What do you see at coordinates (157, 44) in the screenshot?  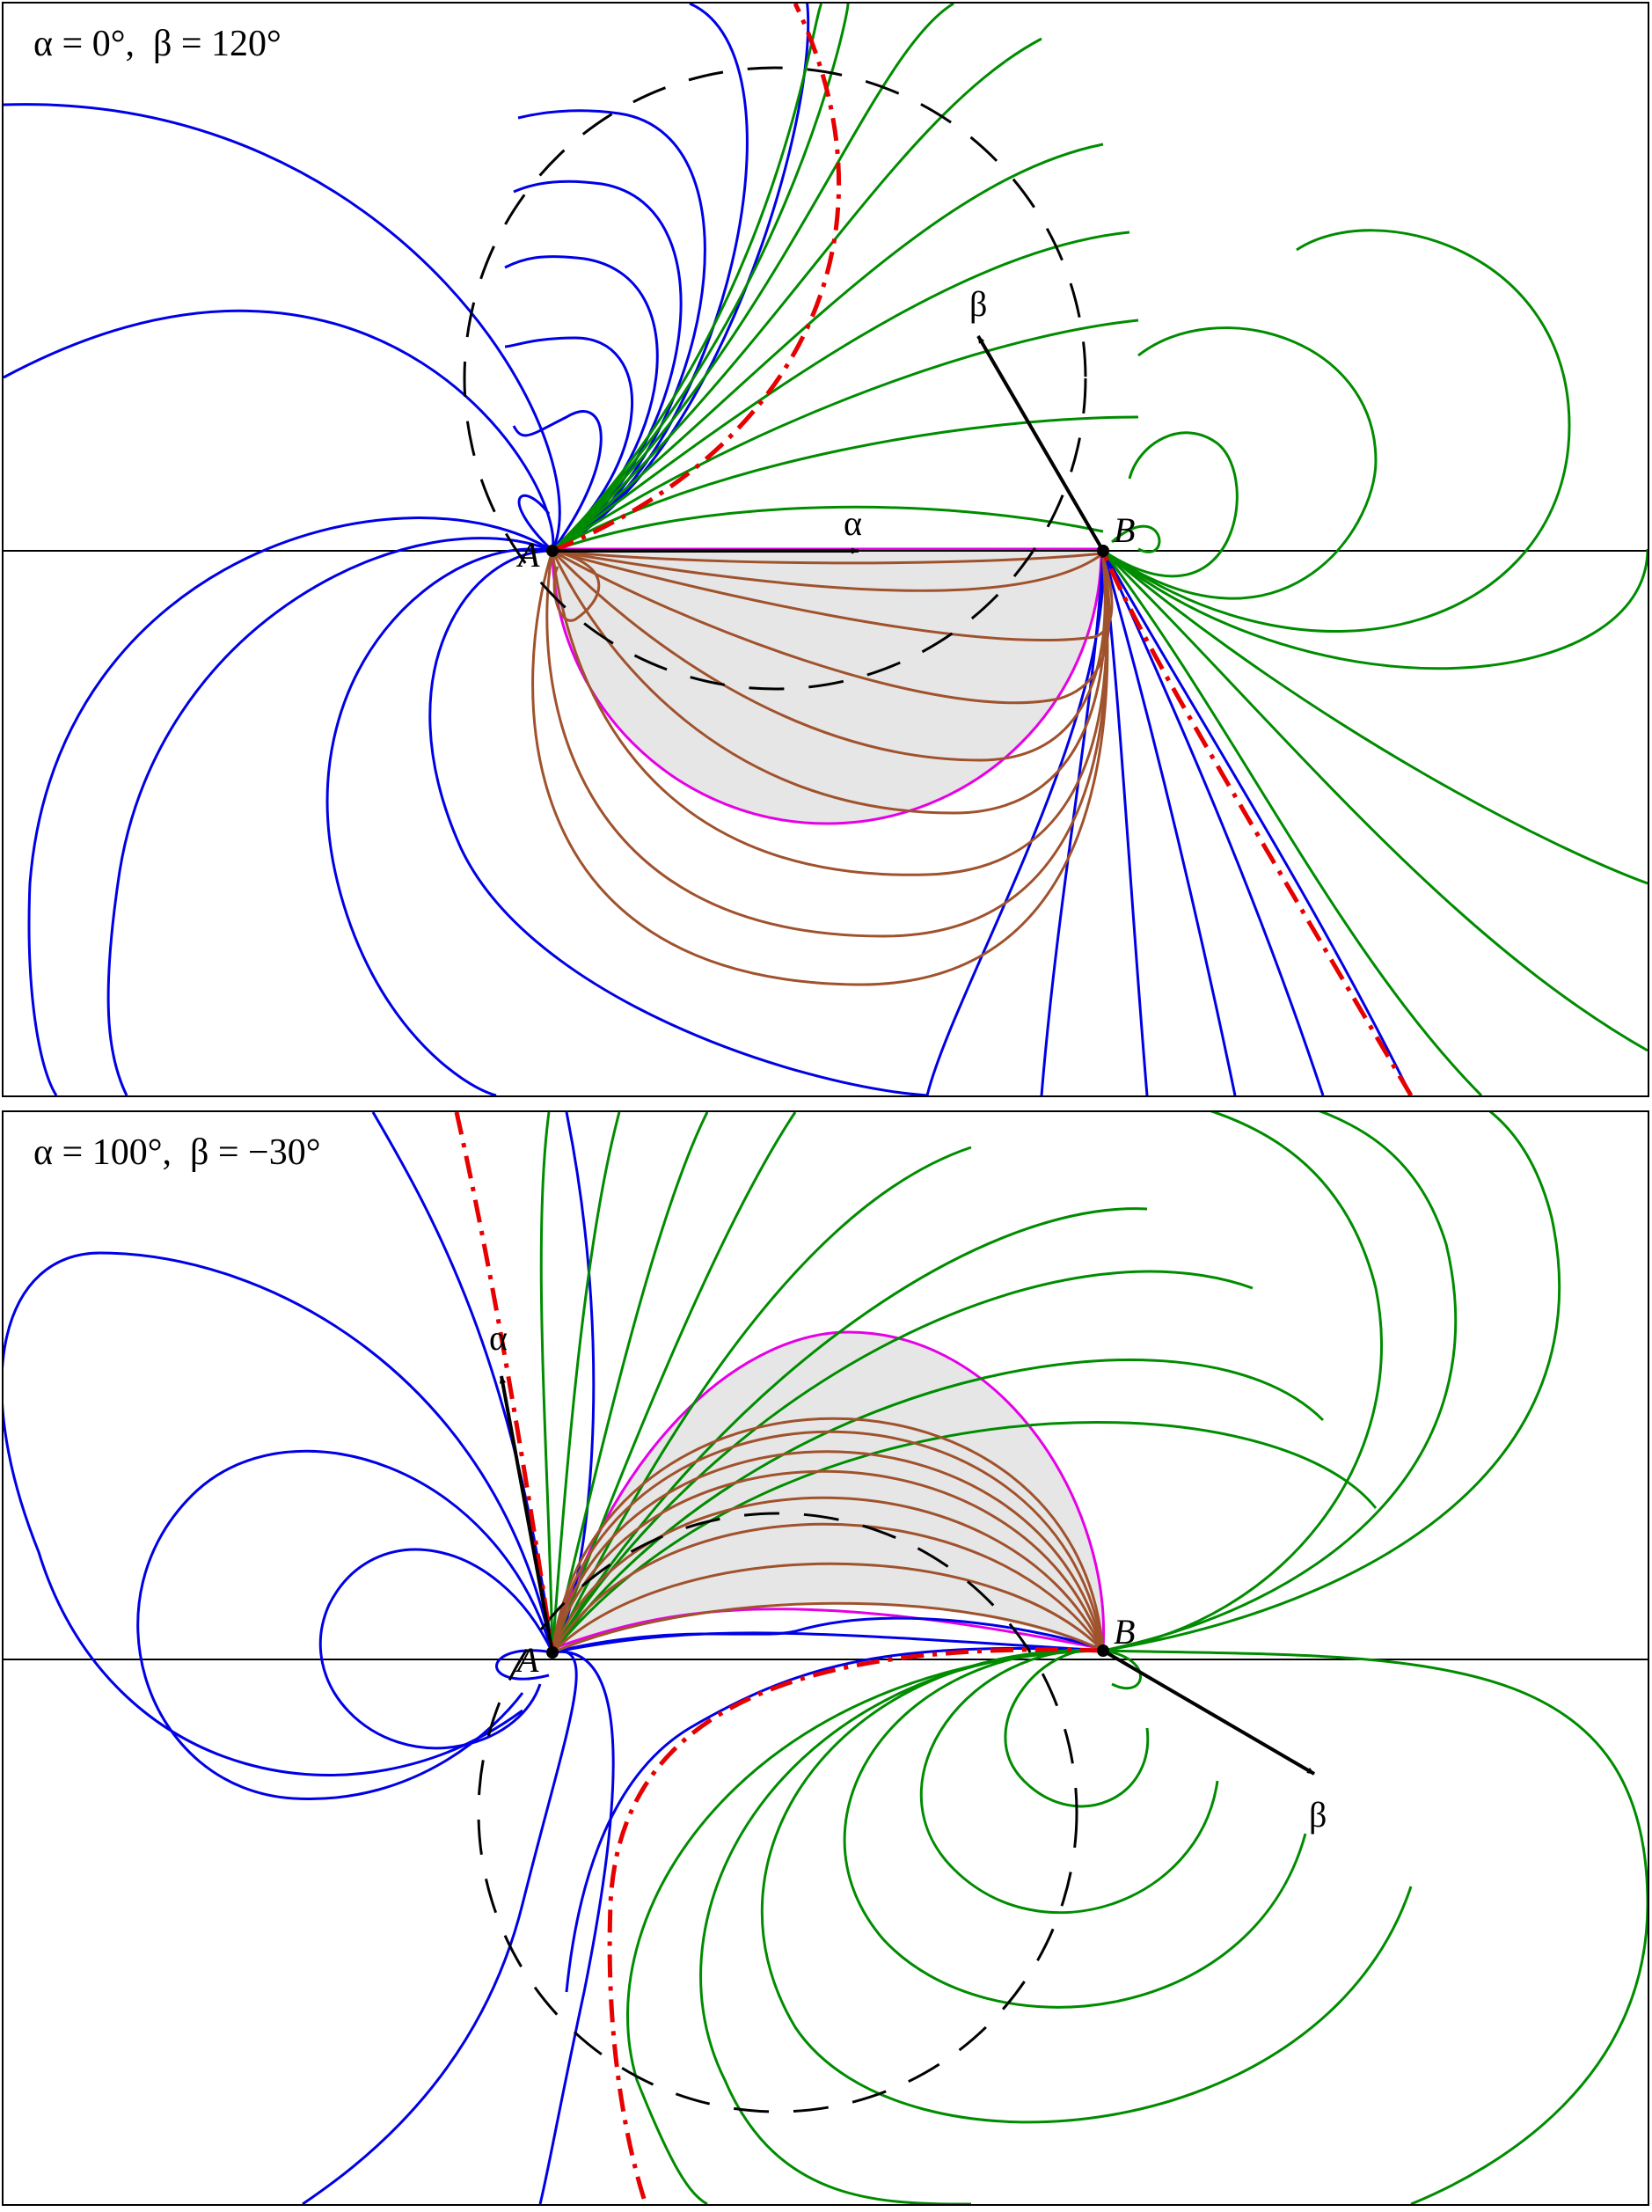 I see `panel-title: α = 0°, β = 120°` at bounding box center [157, 44].